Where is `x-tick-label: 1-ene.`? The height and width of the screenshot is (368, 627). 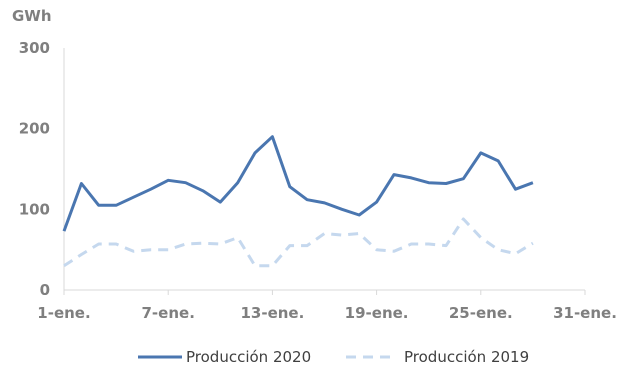 x-tick-label: 1-ene. is located at coordinates (63, 313).